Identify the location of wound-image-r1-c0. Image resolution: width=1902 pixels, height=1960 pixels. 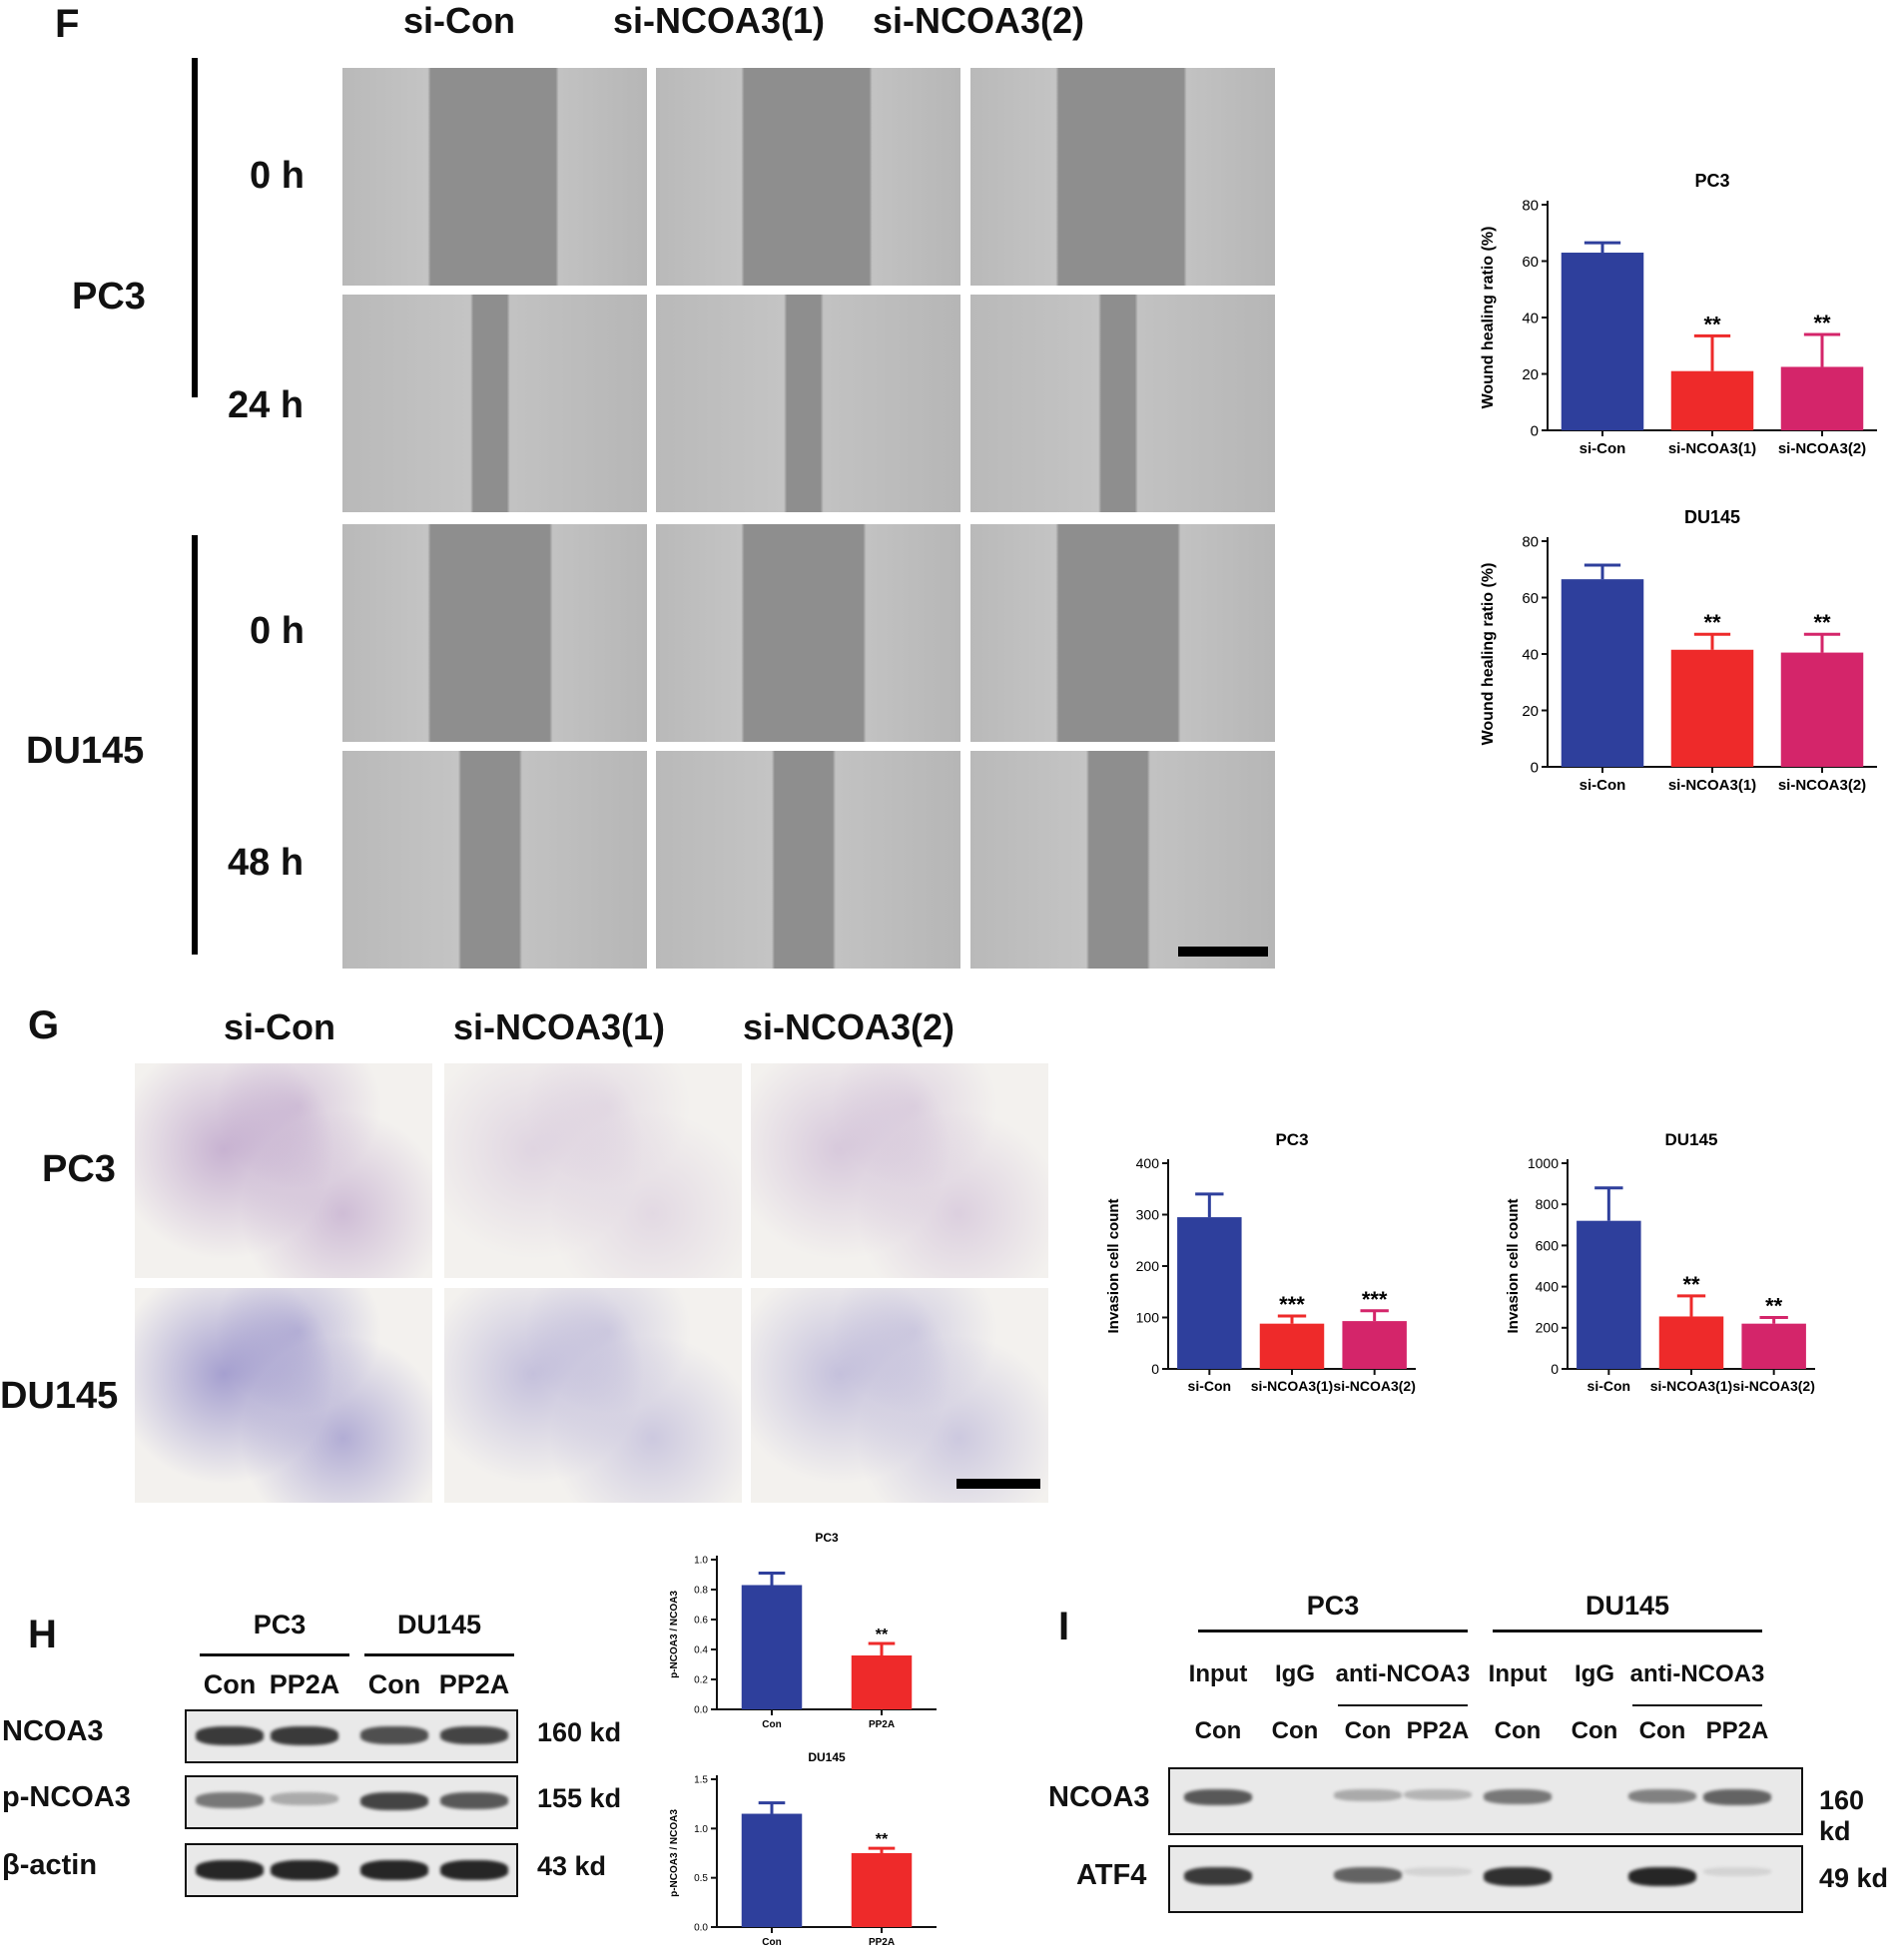
(494, 403).